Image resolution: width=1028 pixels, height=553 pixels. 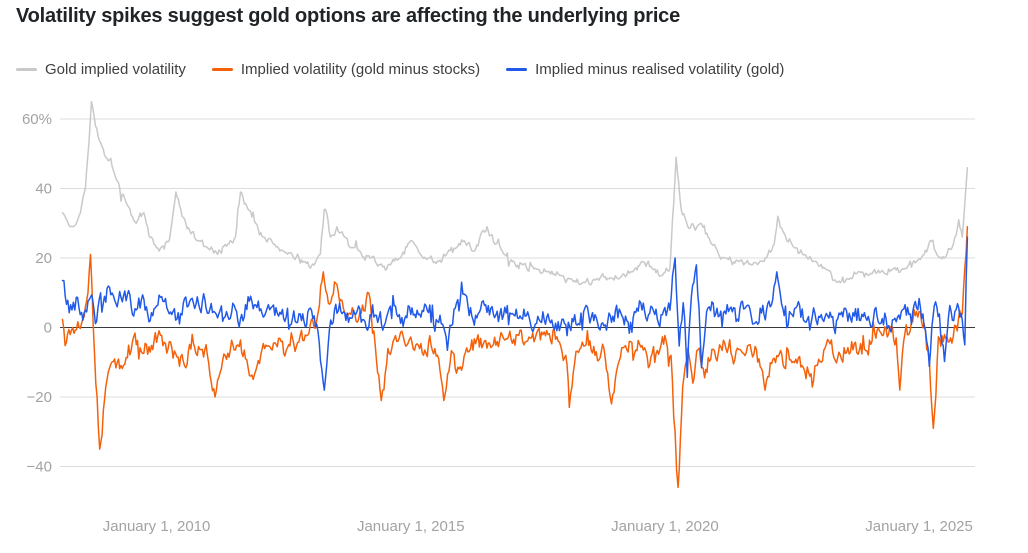 What do you see at coordinates (37, 119) in the screenshot?
I see `svg-text: 60%` at bounding box center [37, 119].